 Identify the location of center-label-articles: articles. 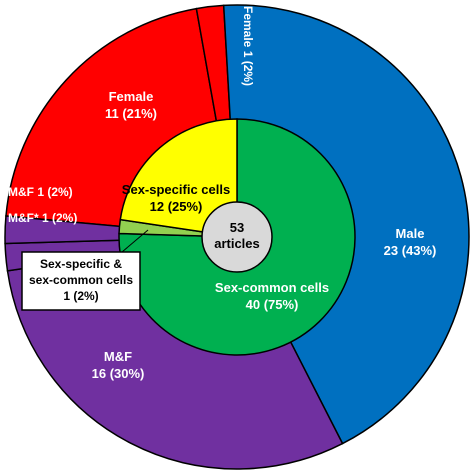
(237, 243).